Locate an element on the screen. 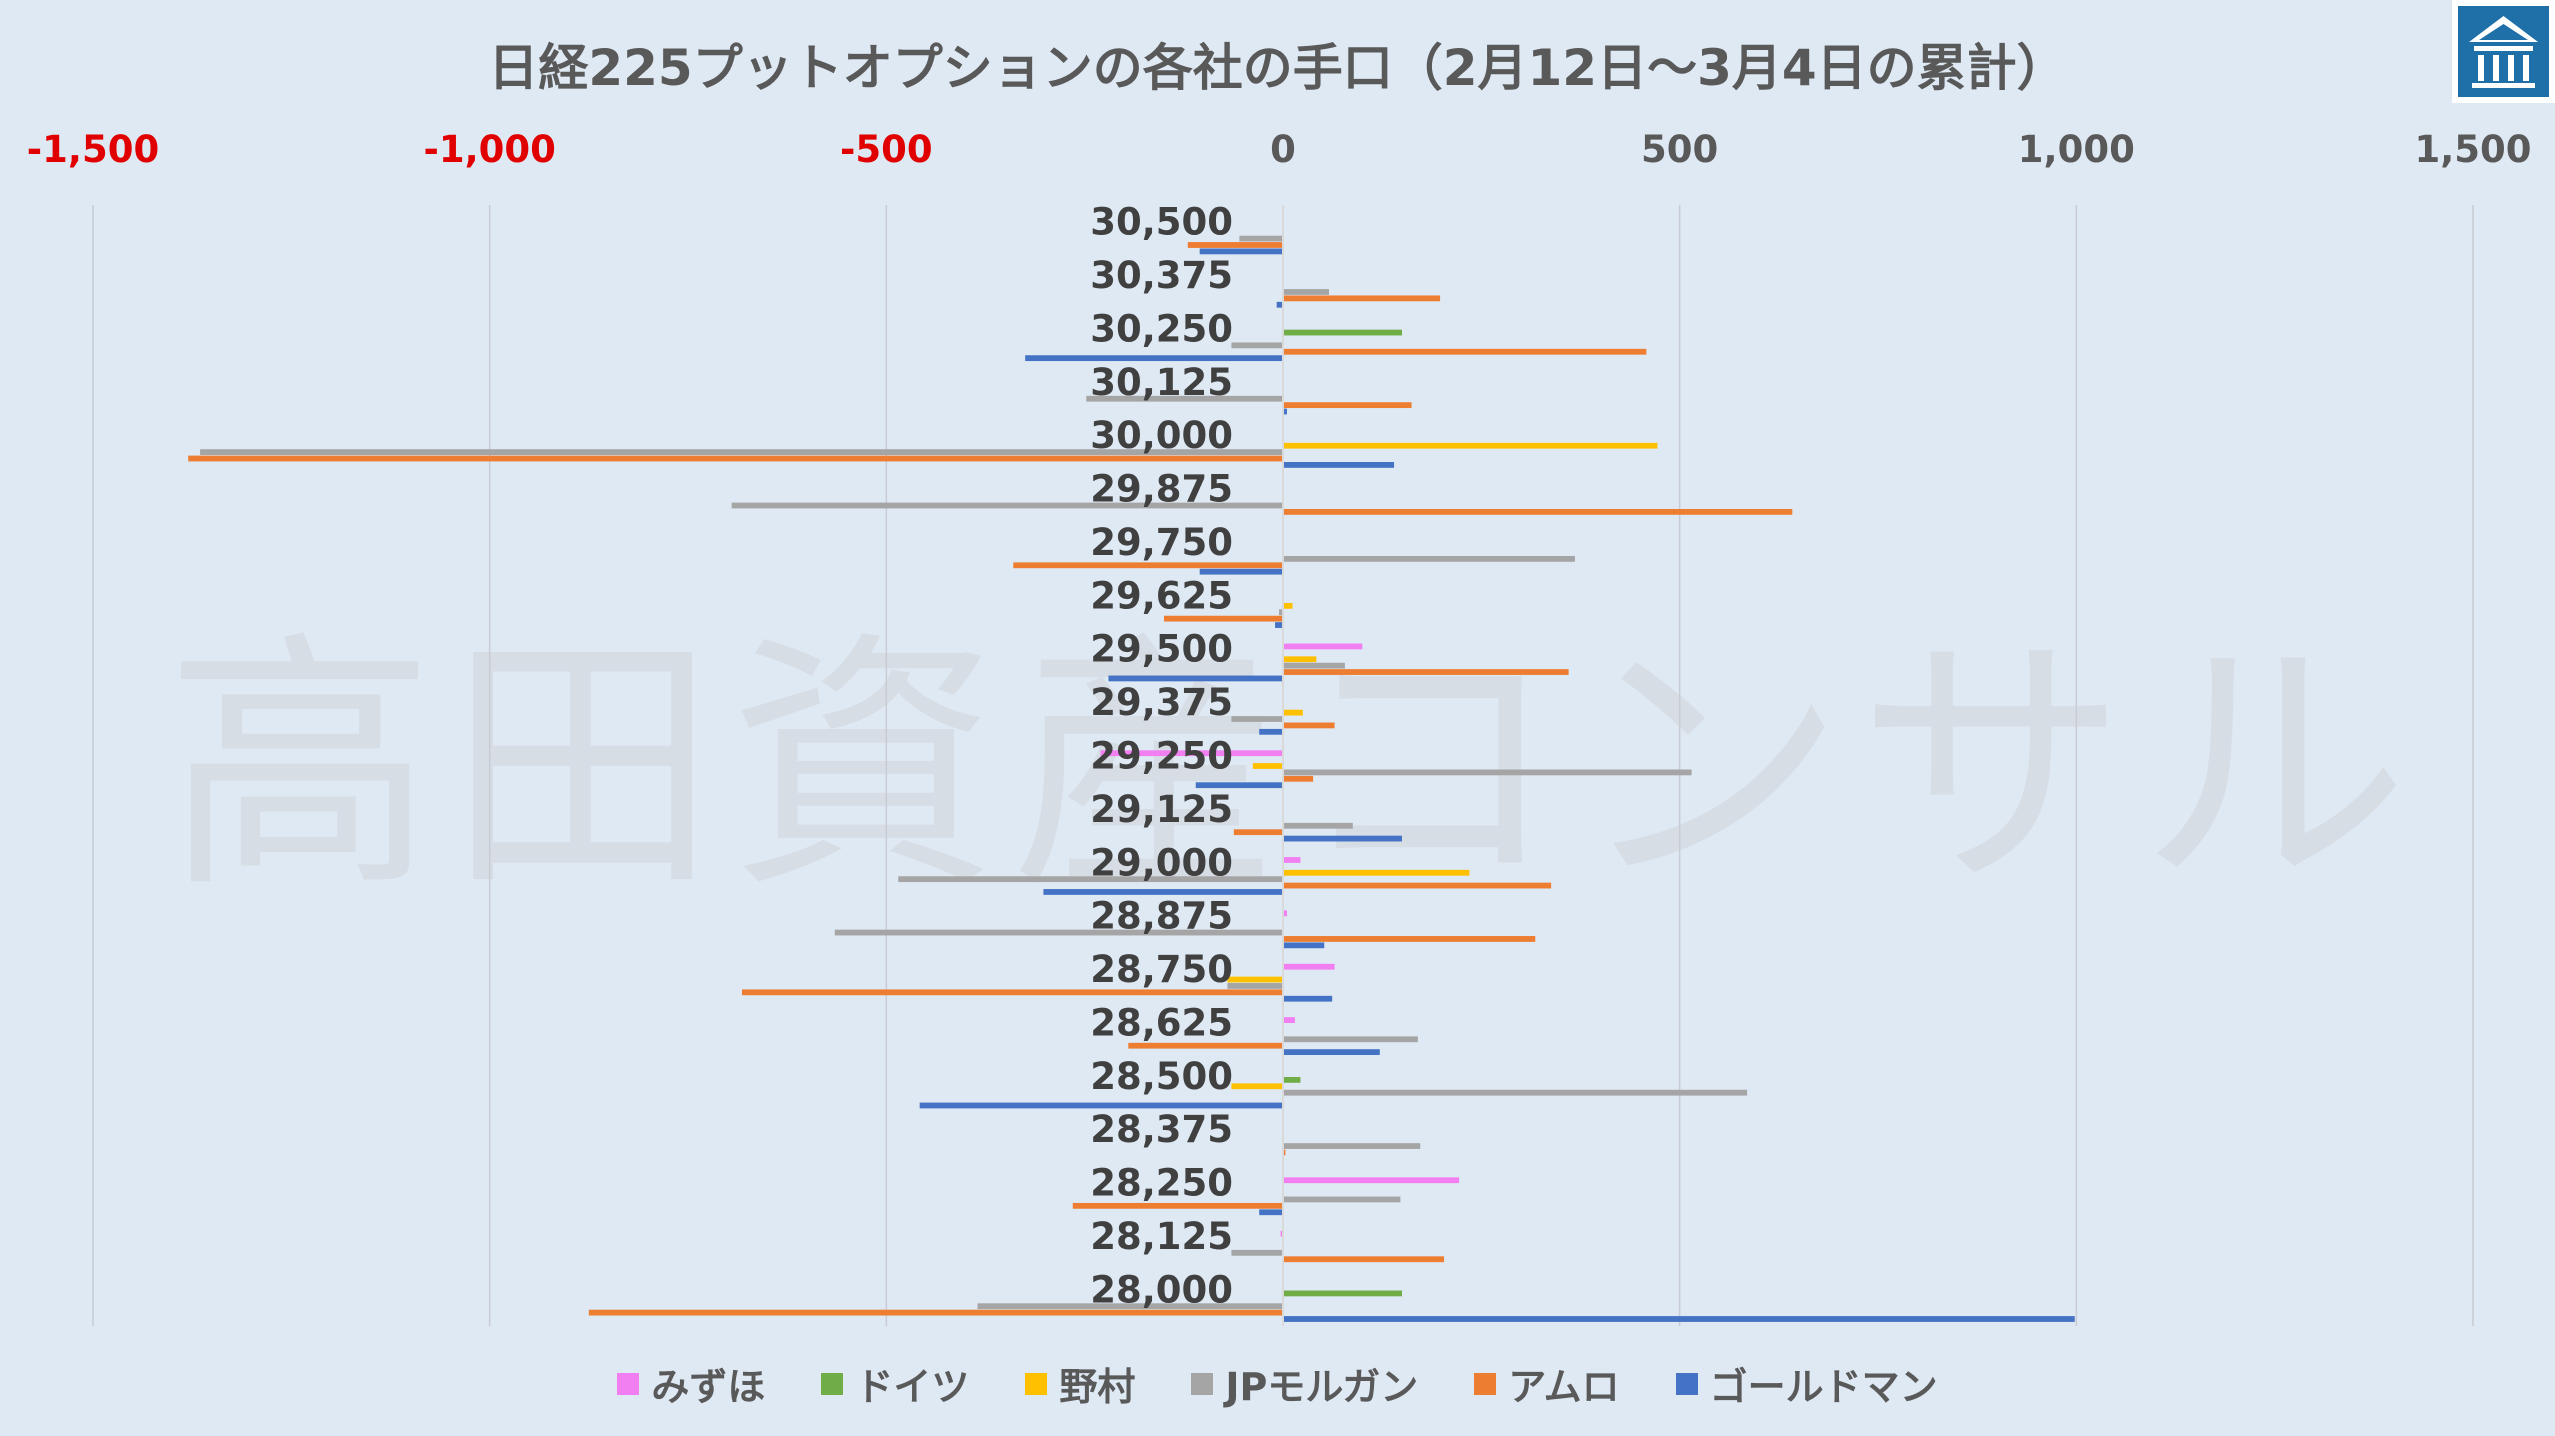 This screenshot has width=2555, height=1436. category-label: 28,875 is located at coordinates (1161, 916).